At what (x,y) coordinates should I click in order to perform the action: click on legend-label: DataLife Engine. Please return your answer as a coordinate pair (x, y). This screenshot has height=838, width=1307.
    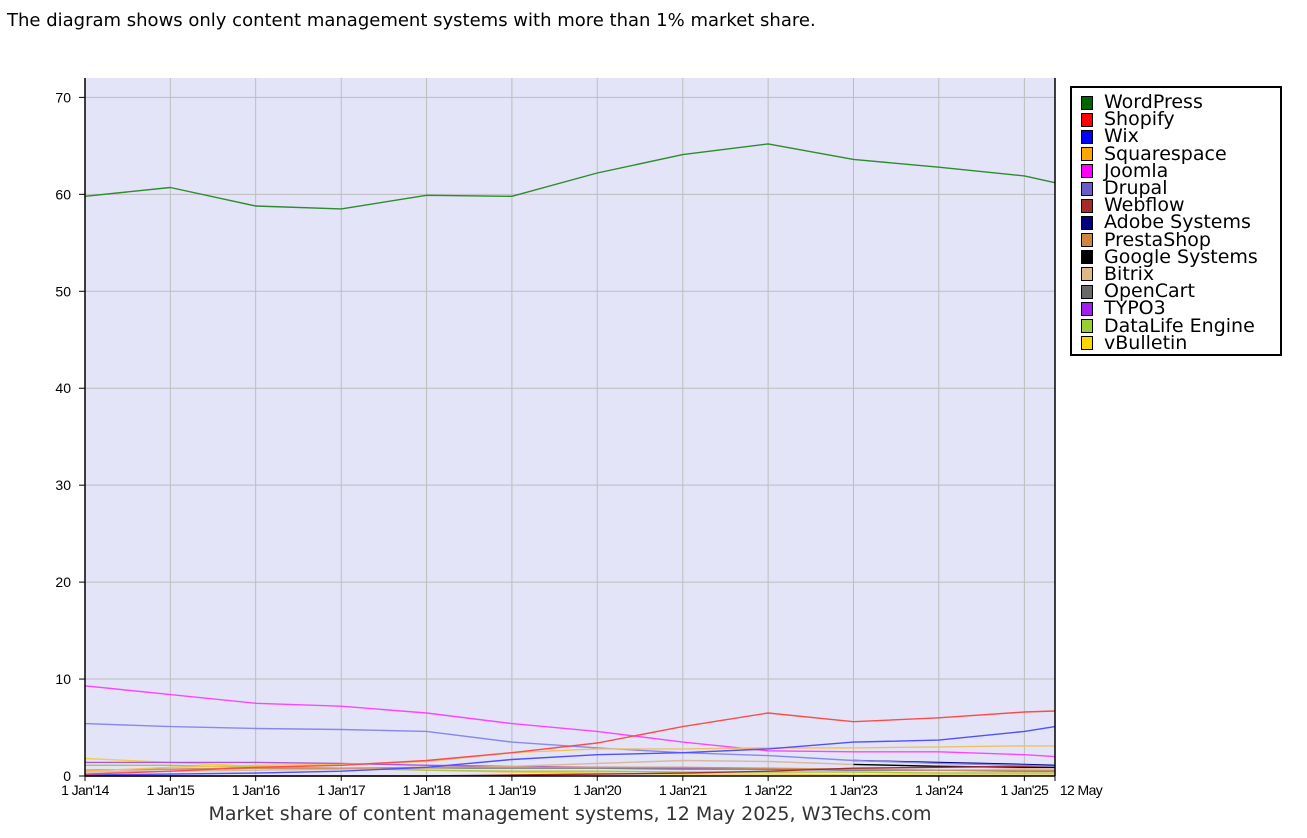
    Looking at the image, I should click on (1179, 325).